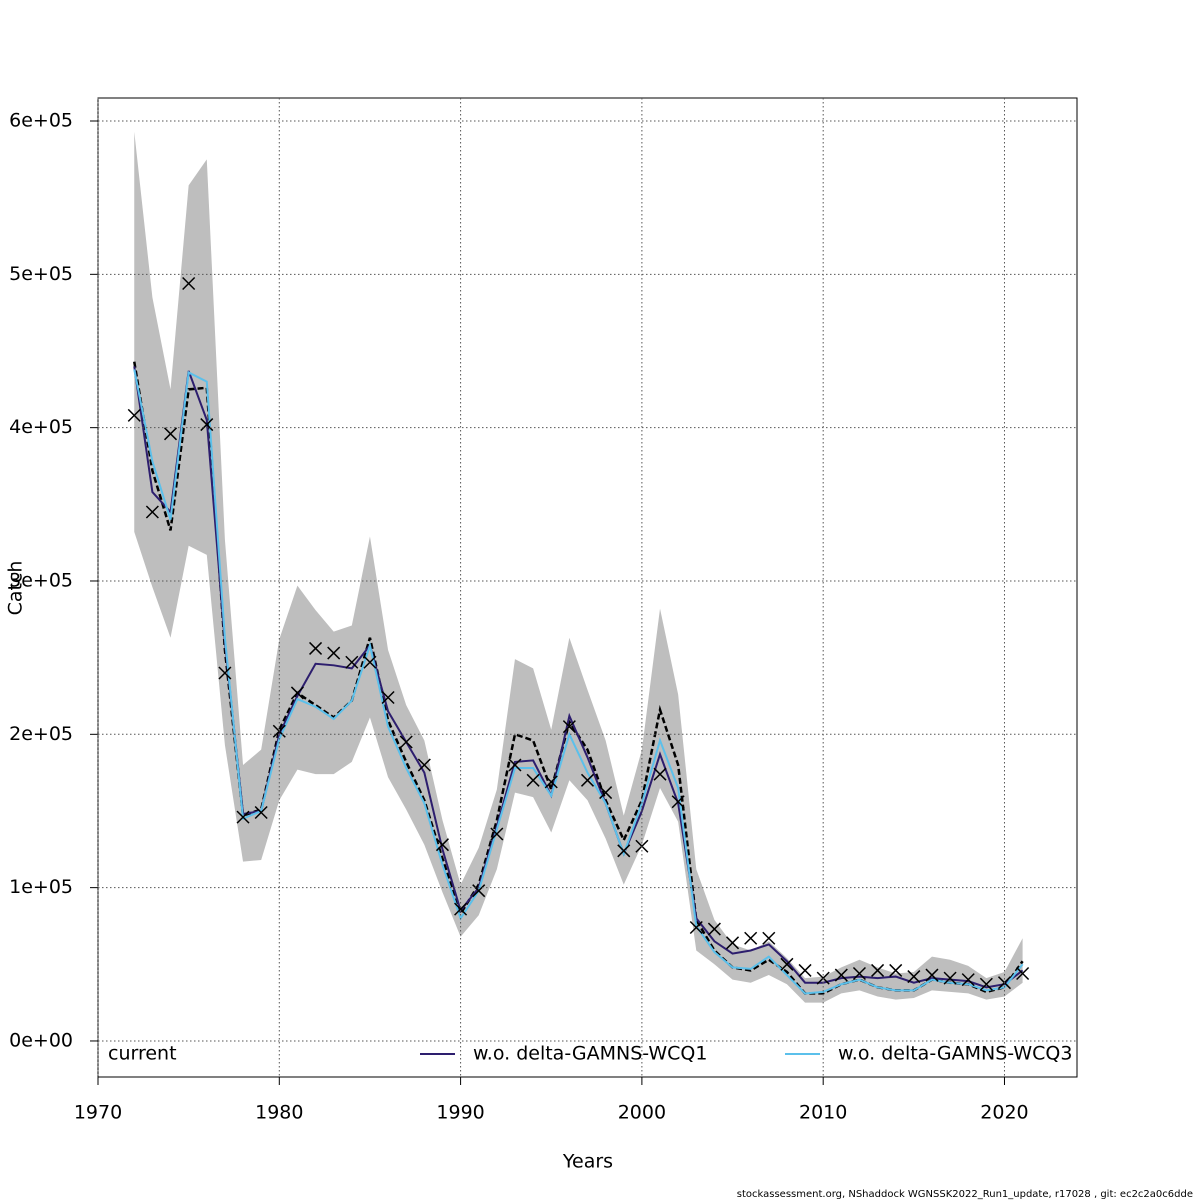  I want to click on x-tick-label: 1970, so click(98, 1113).